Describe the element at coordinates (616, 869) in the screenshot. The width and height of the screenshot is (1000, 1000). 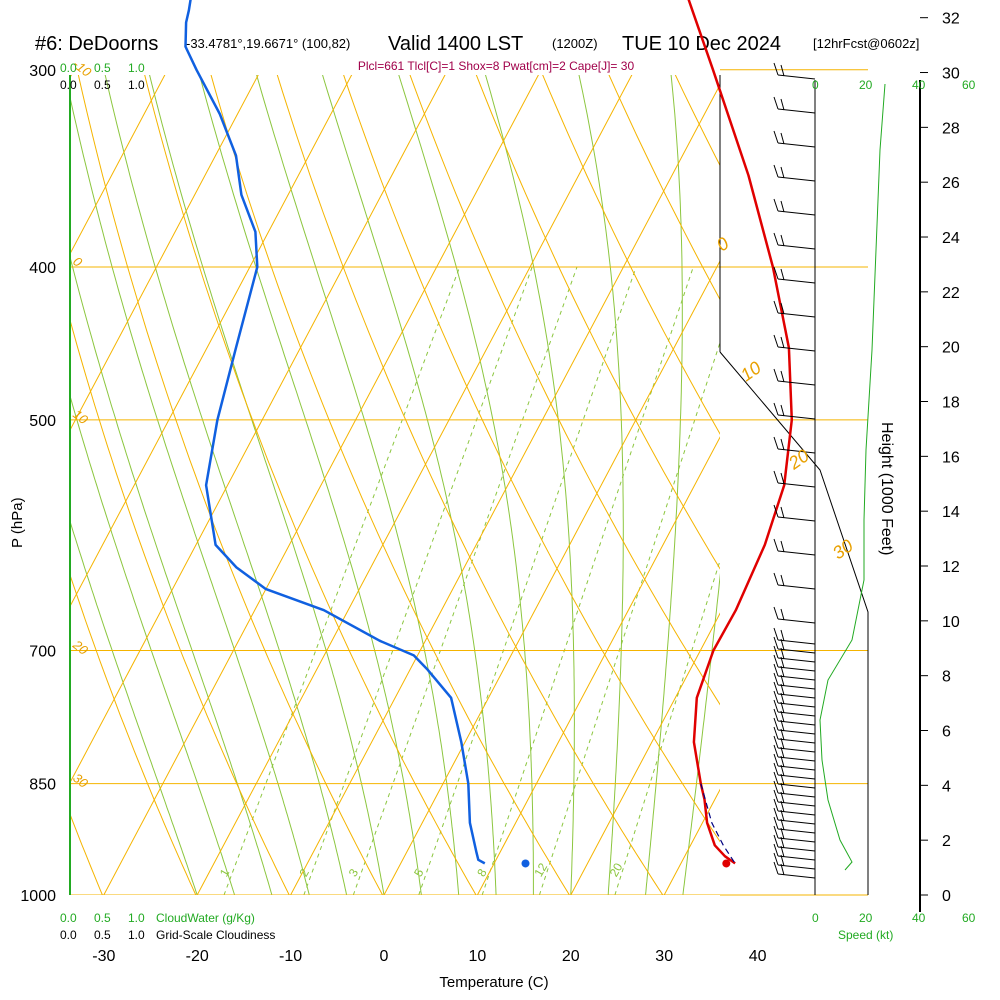
I see `mixing-ratio-label: 20` at that location.